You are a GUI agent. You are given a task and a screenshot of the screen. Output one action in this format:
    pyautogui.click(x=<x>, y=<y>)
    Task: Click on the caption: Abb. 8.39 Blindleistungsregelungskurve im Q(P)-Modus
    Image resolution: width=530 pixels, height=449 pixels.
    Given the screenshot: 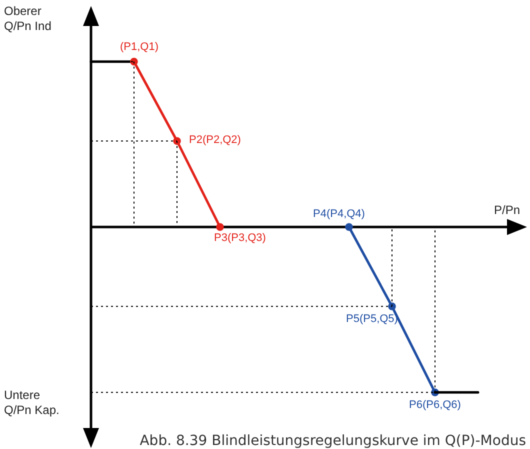 What is the action you would take?
    pyautogui.click(x=333, y=441)
    